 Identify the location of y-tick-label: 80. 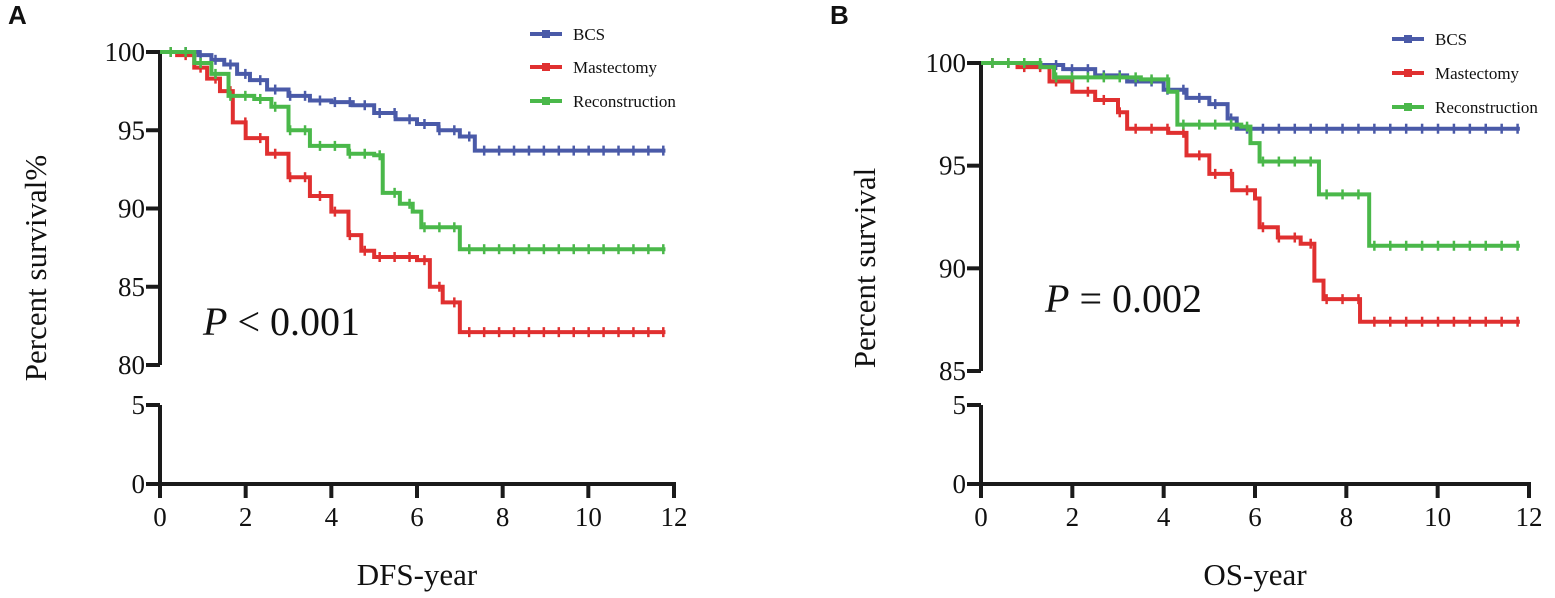
(131, 365).